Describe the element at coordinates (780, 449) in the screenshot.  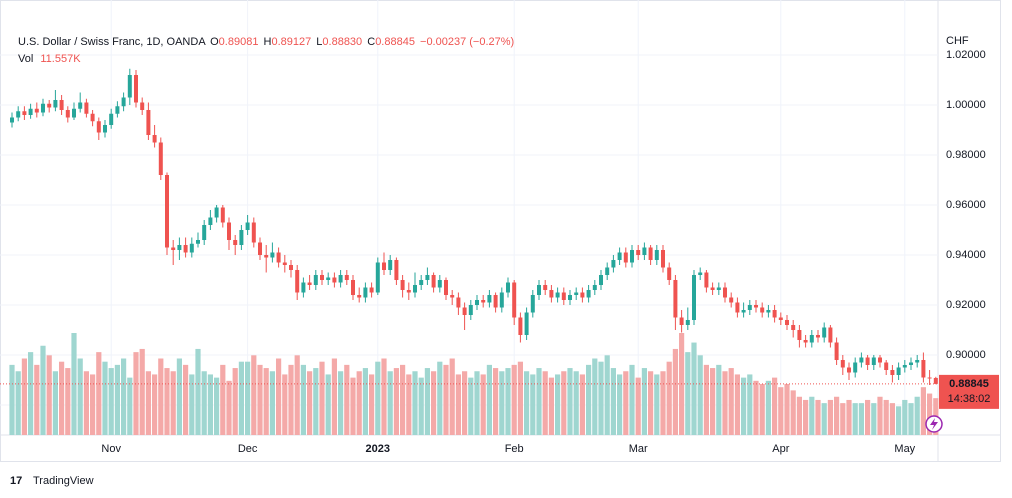
I see `x-tick-label: Apr` at that location.